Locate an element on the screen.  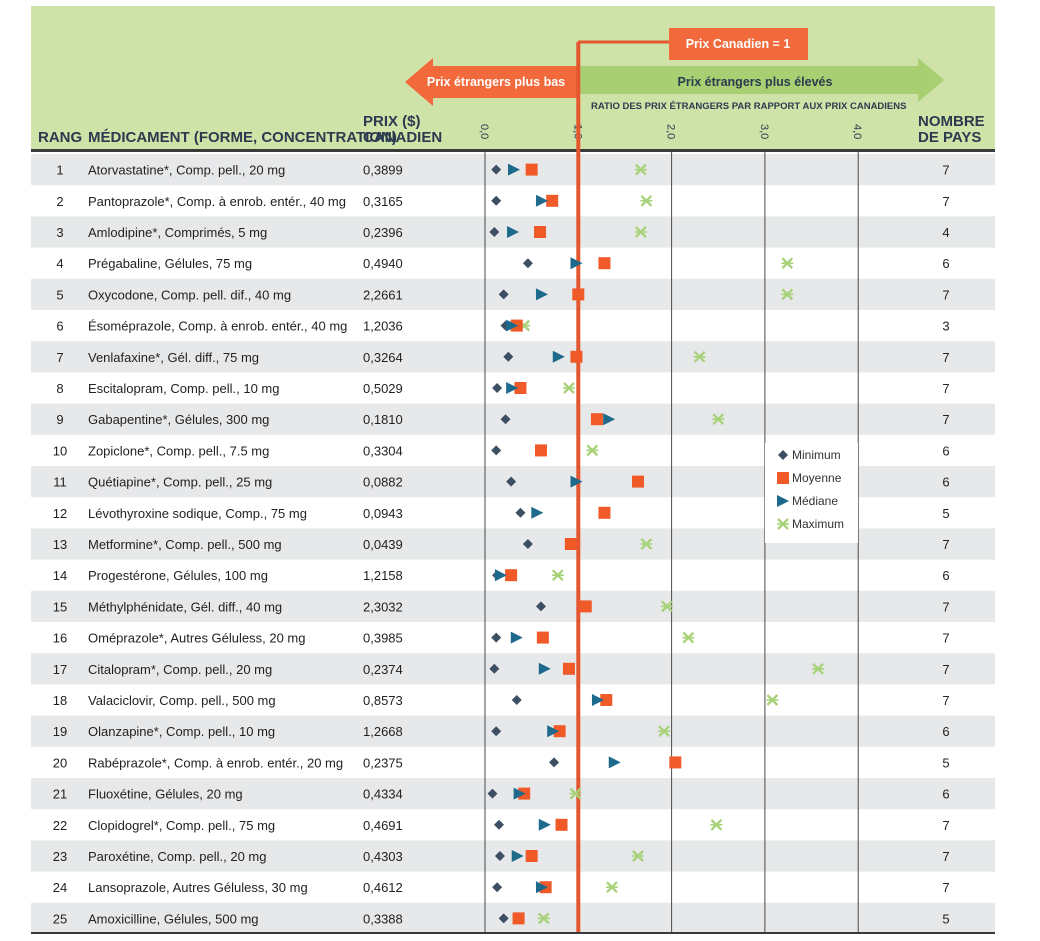
cell-pays: 5 is located at coordinates (945, 513).